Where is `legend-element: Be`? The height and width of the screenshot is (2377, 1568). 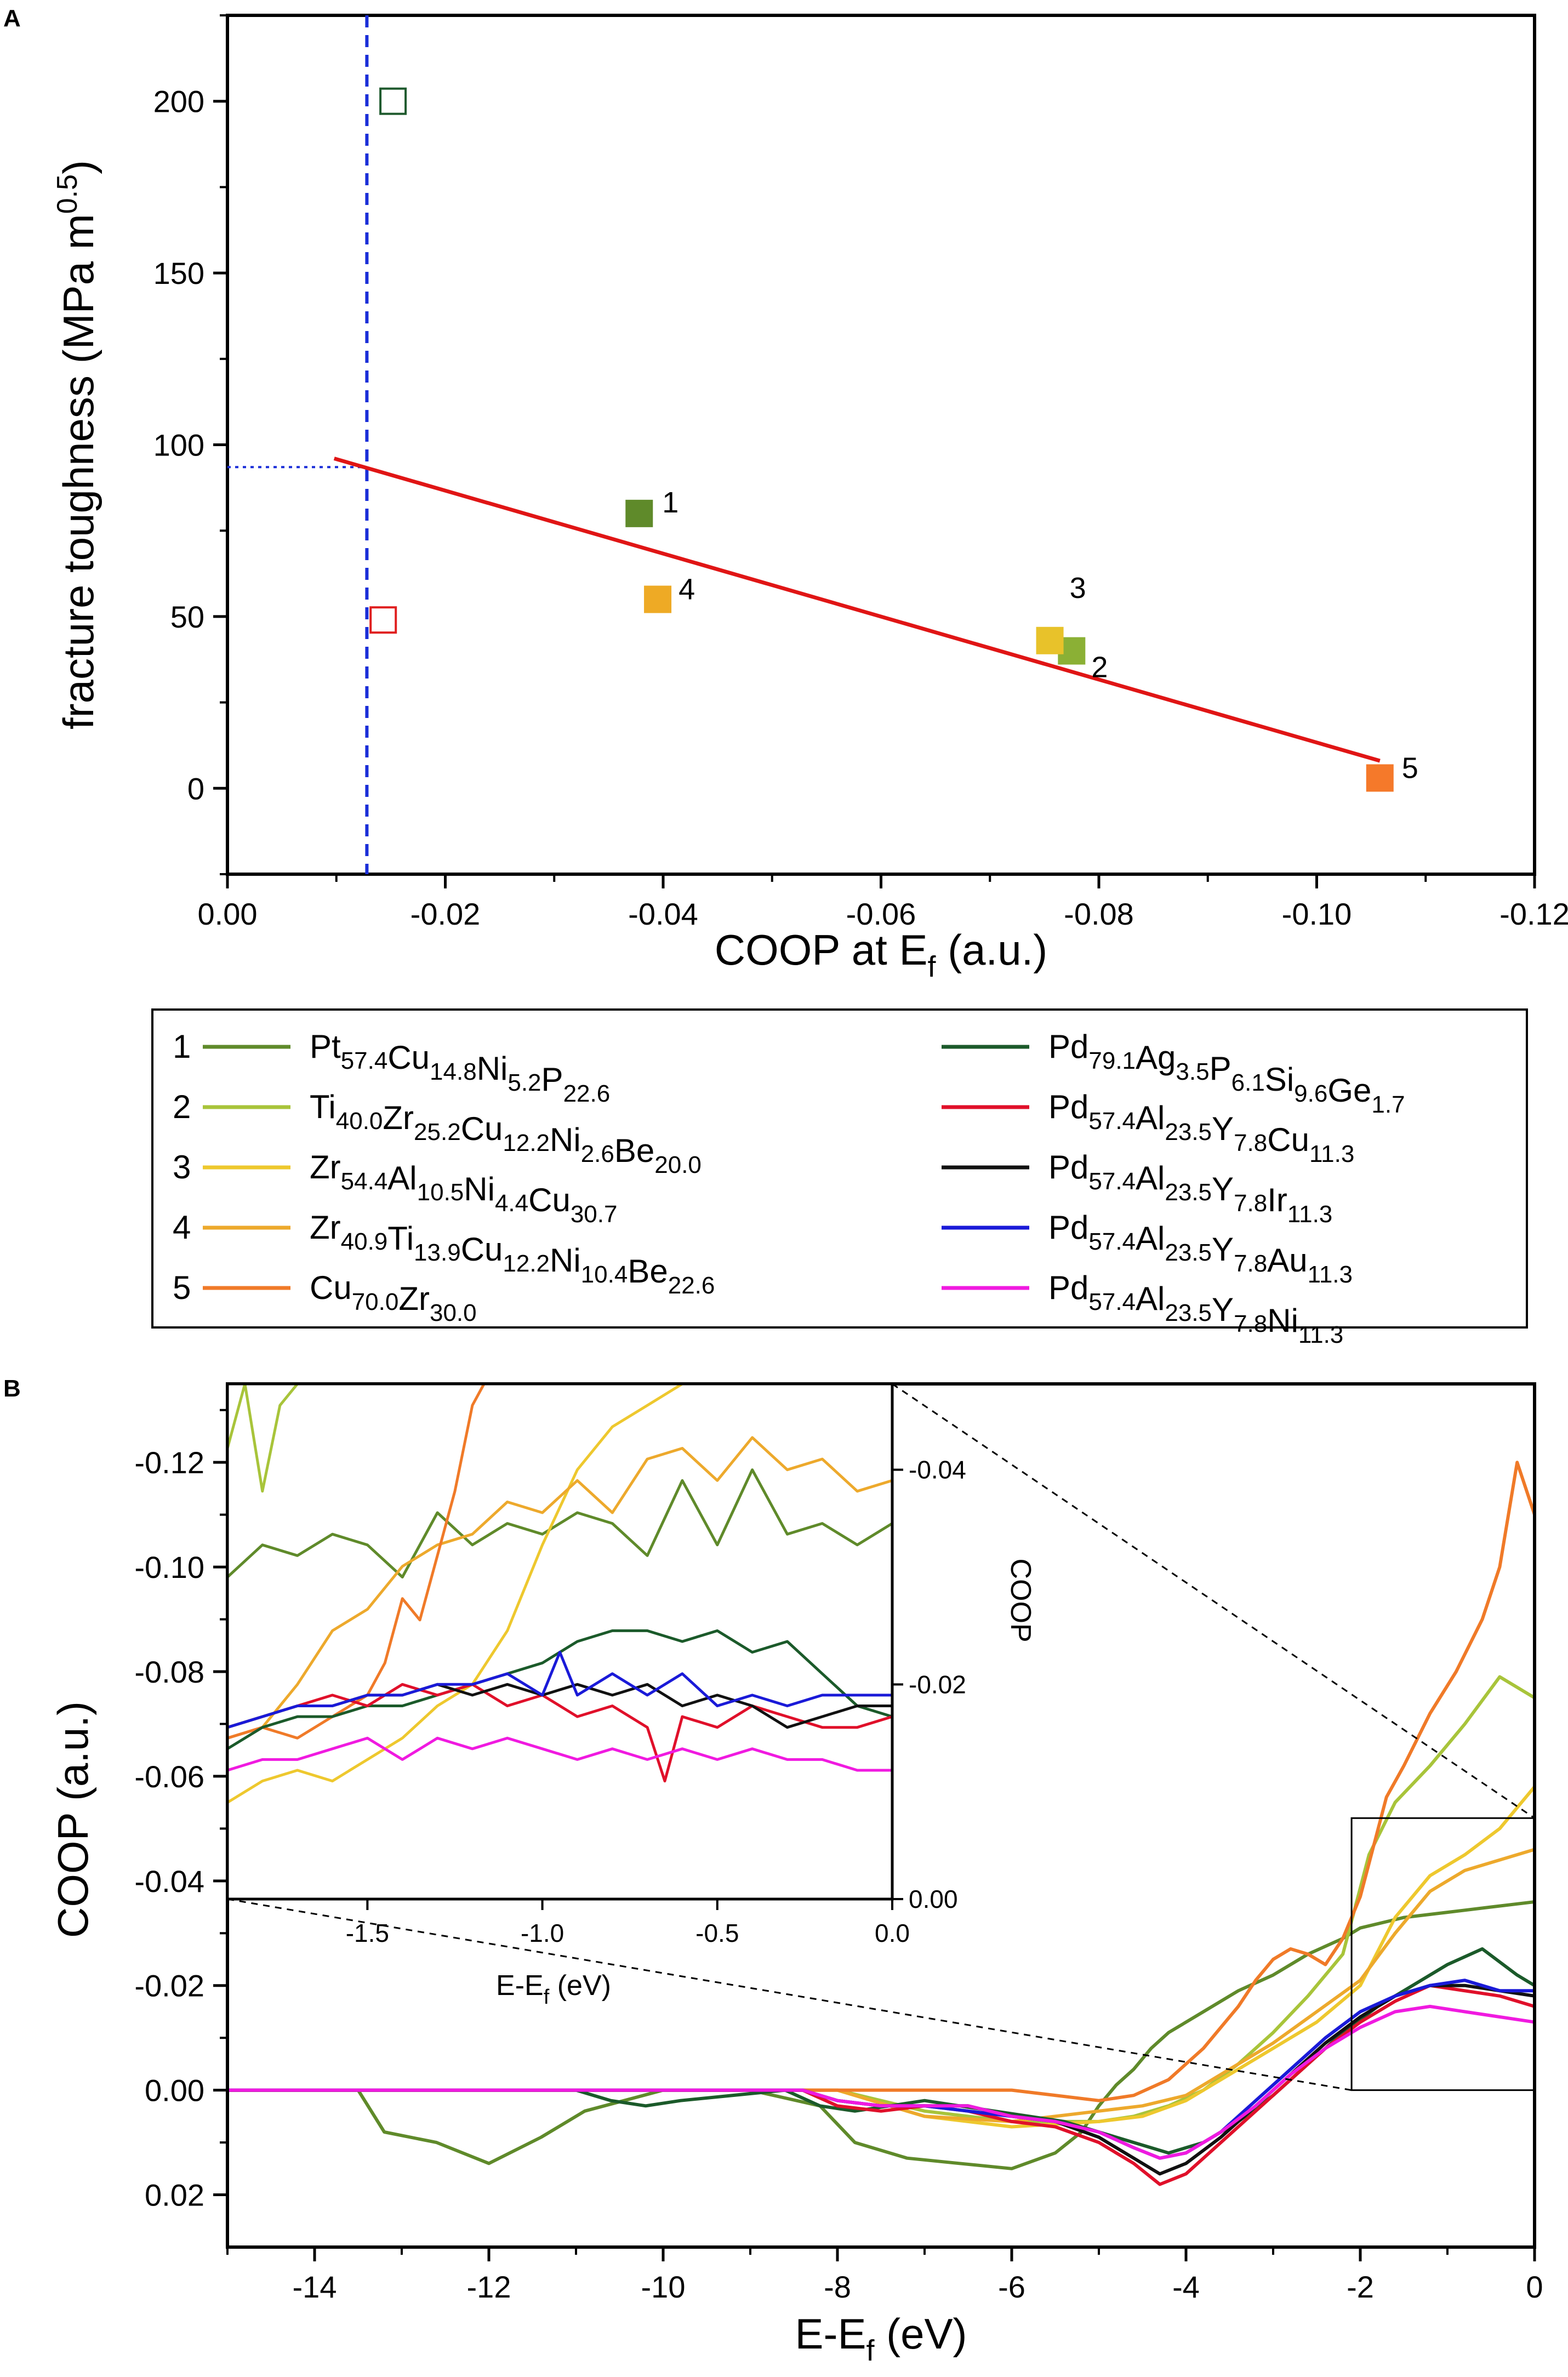
legend-element: Be is located at coordinates (634, 1150).